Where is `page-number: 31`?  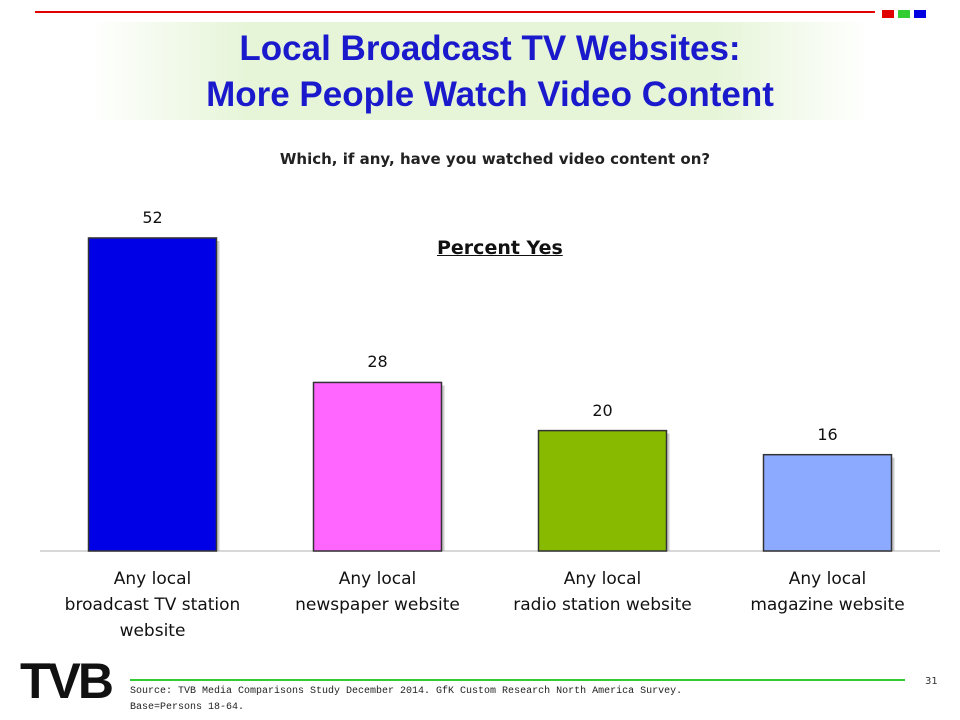 page-number: 31 is located at coordinates (931, 681).